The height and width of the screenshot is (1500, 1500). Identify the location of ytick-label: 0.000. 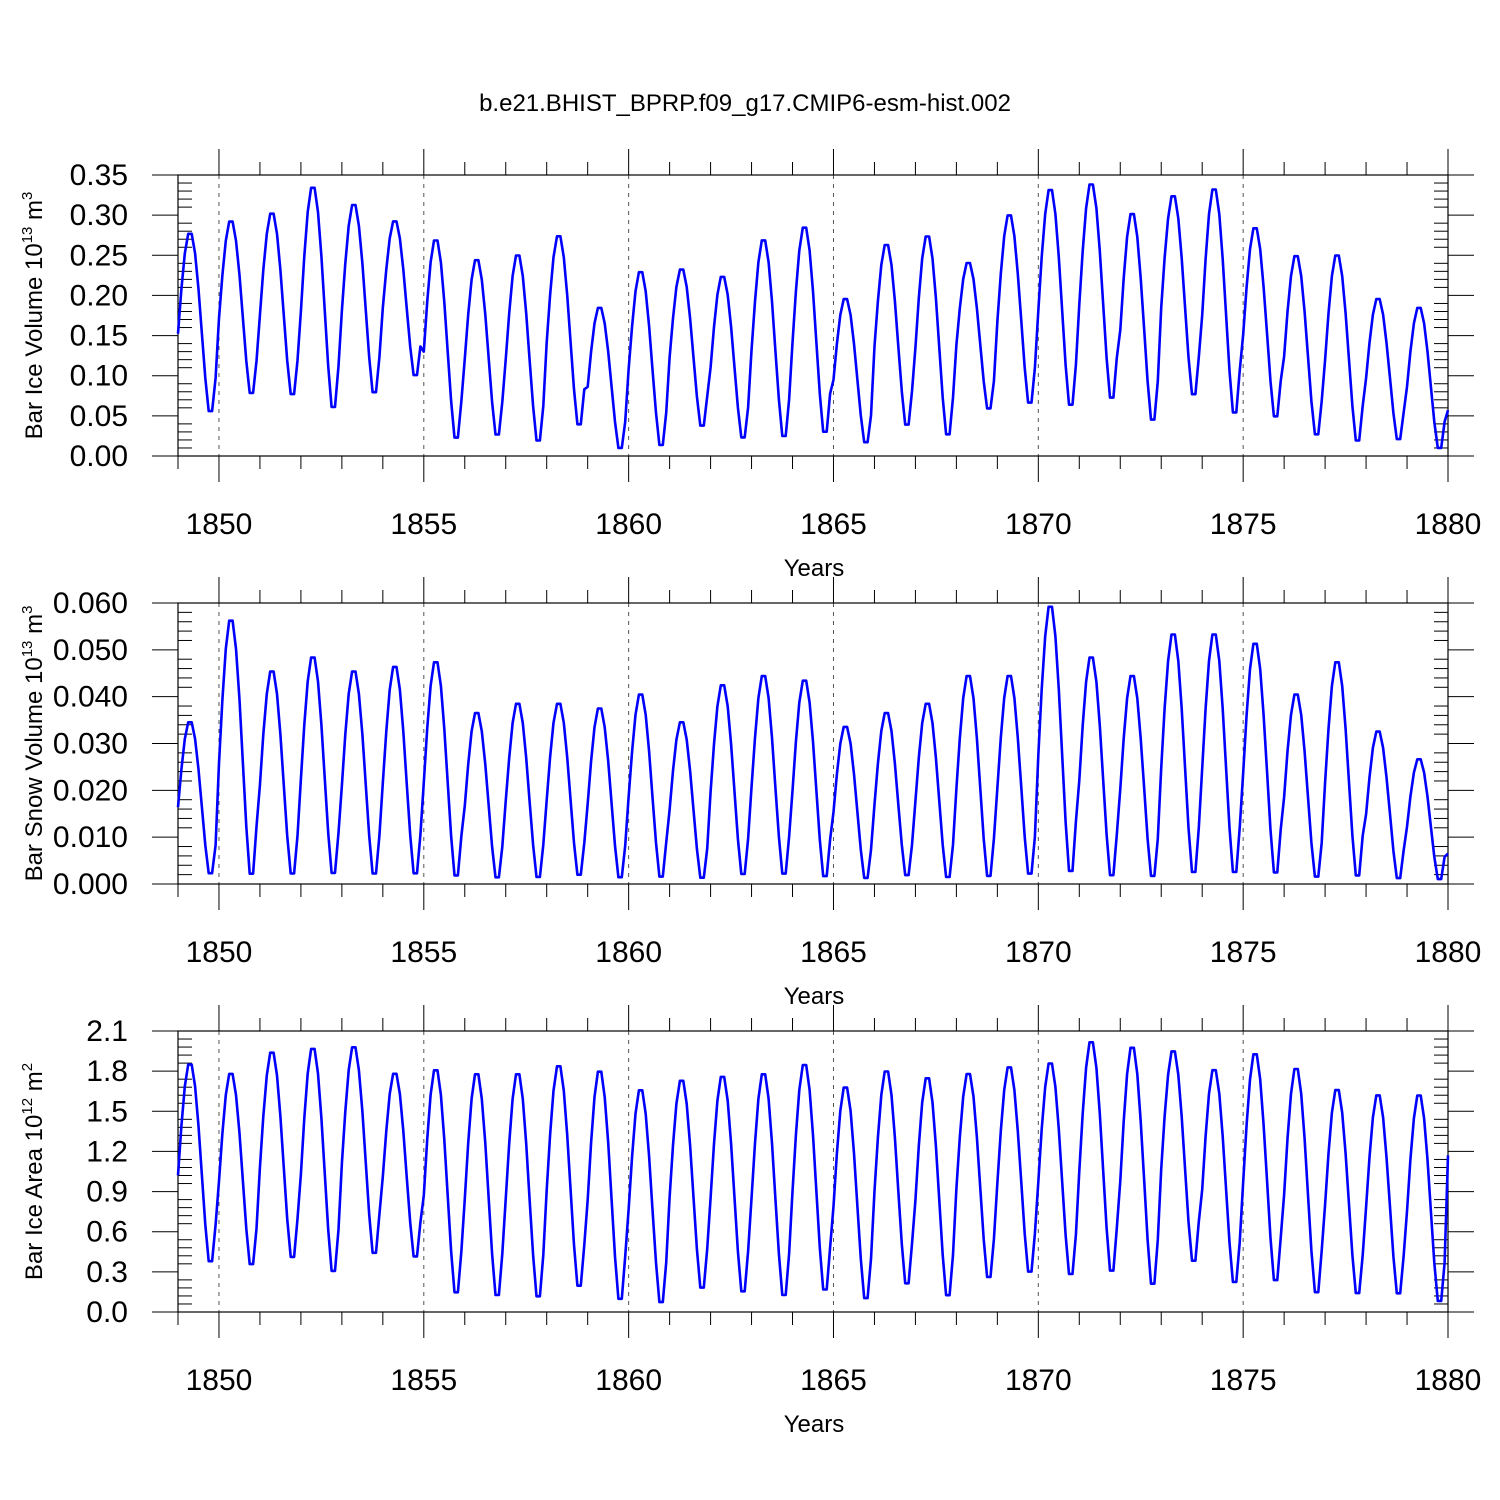
(90, 884).